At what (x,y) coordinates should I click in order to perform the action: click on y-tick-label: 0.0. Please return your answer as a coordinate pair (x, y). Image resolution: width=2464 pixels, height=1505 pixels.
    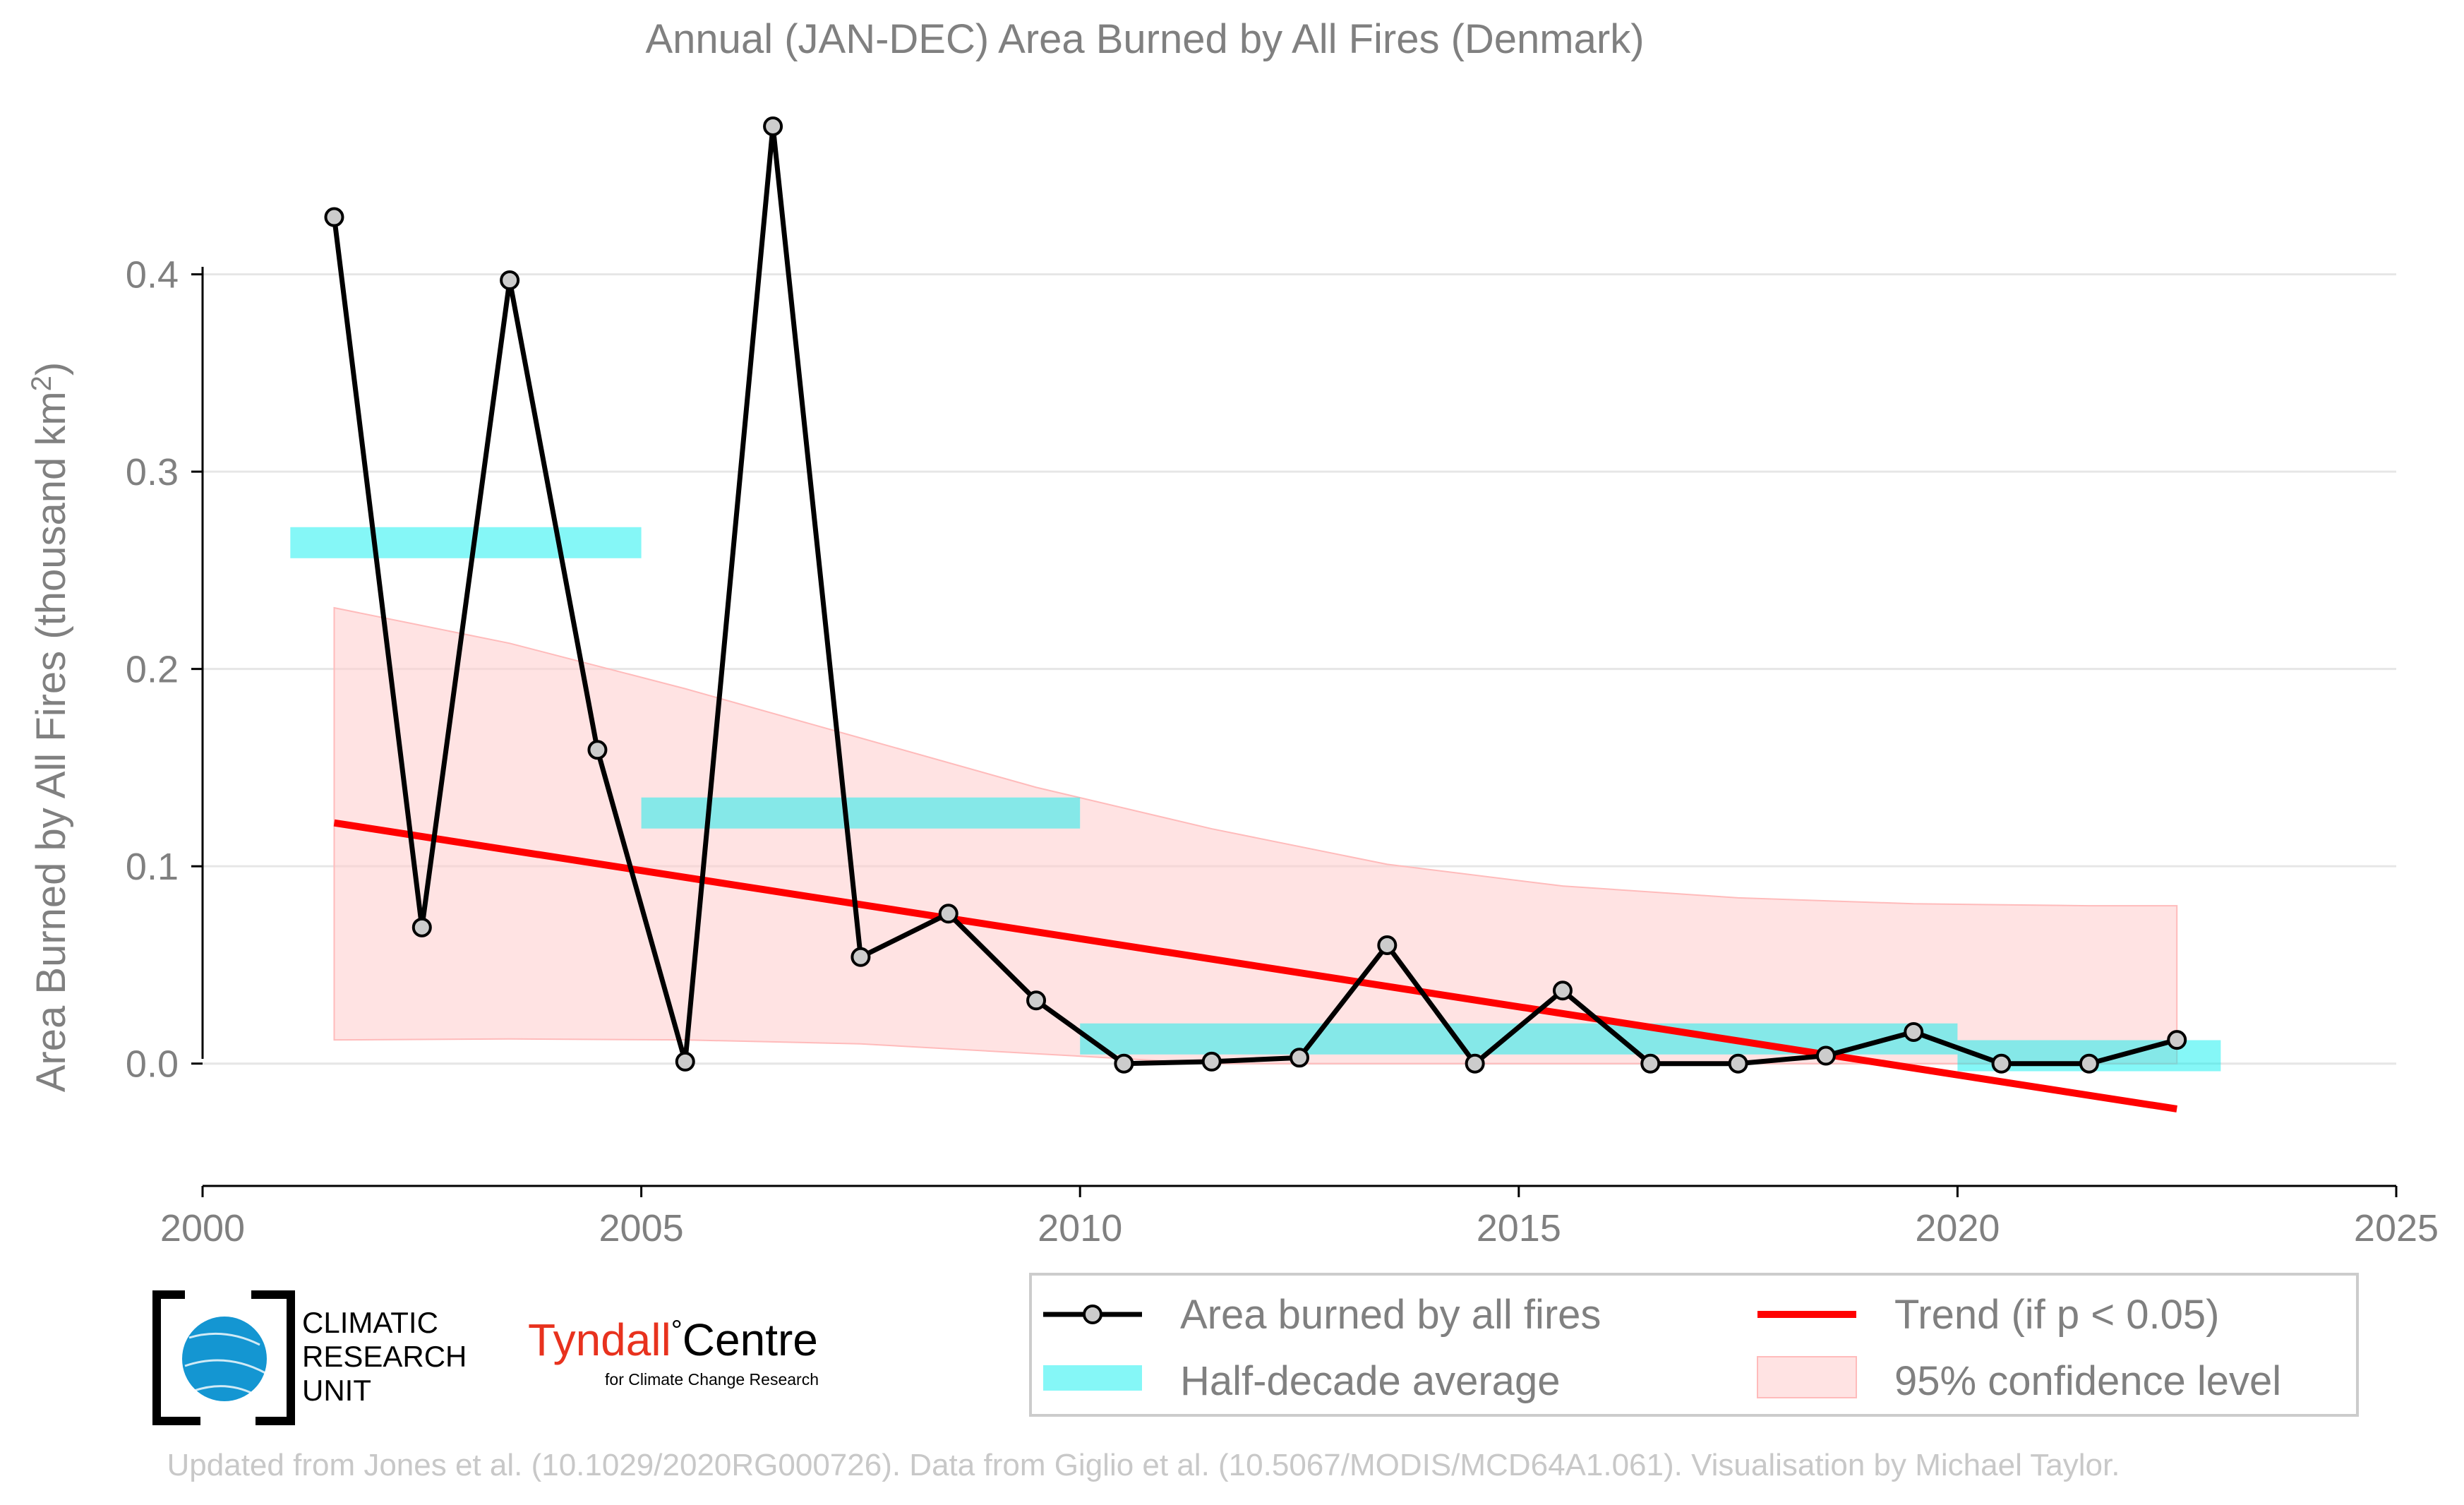
    Looking at the image, I should click on (152, 1064).